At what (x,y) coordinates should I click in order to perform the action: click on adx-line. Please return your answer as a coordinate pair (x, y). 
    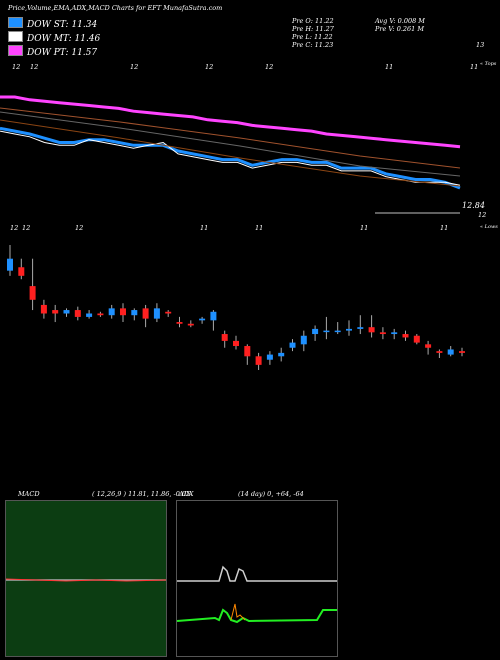
    Looking at the image, I should click on (257, 573).